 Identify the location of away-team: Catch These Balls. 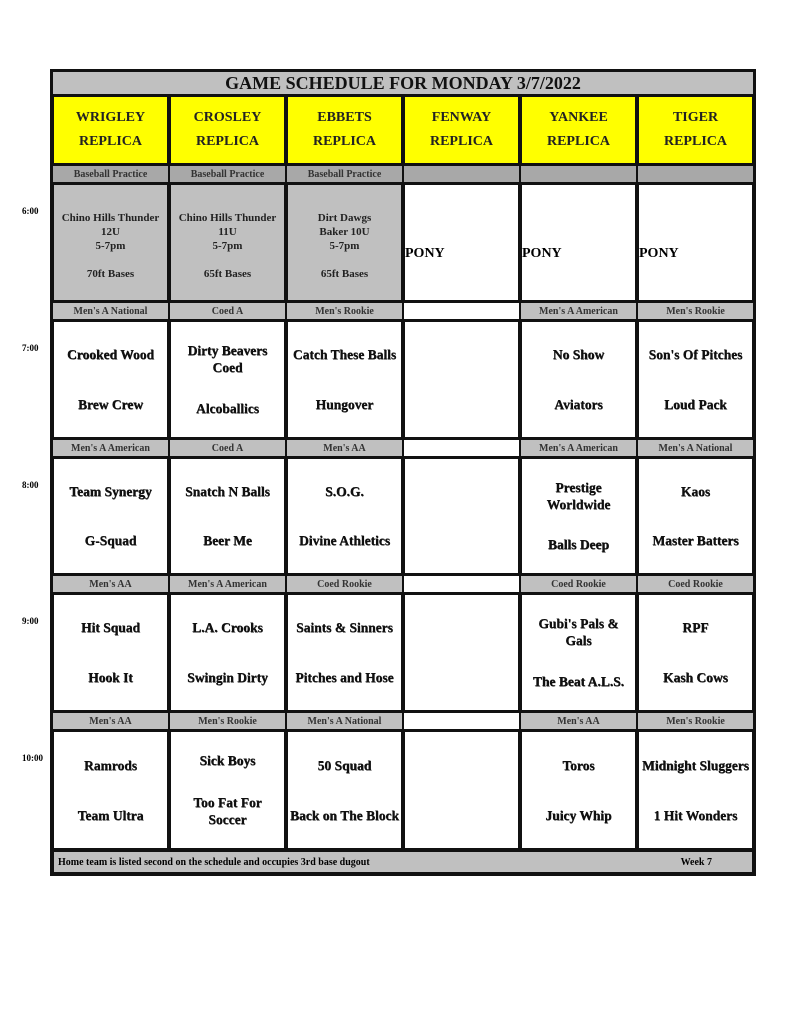
(344, 355).